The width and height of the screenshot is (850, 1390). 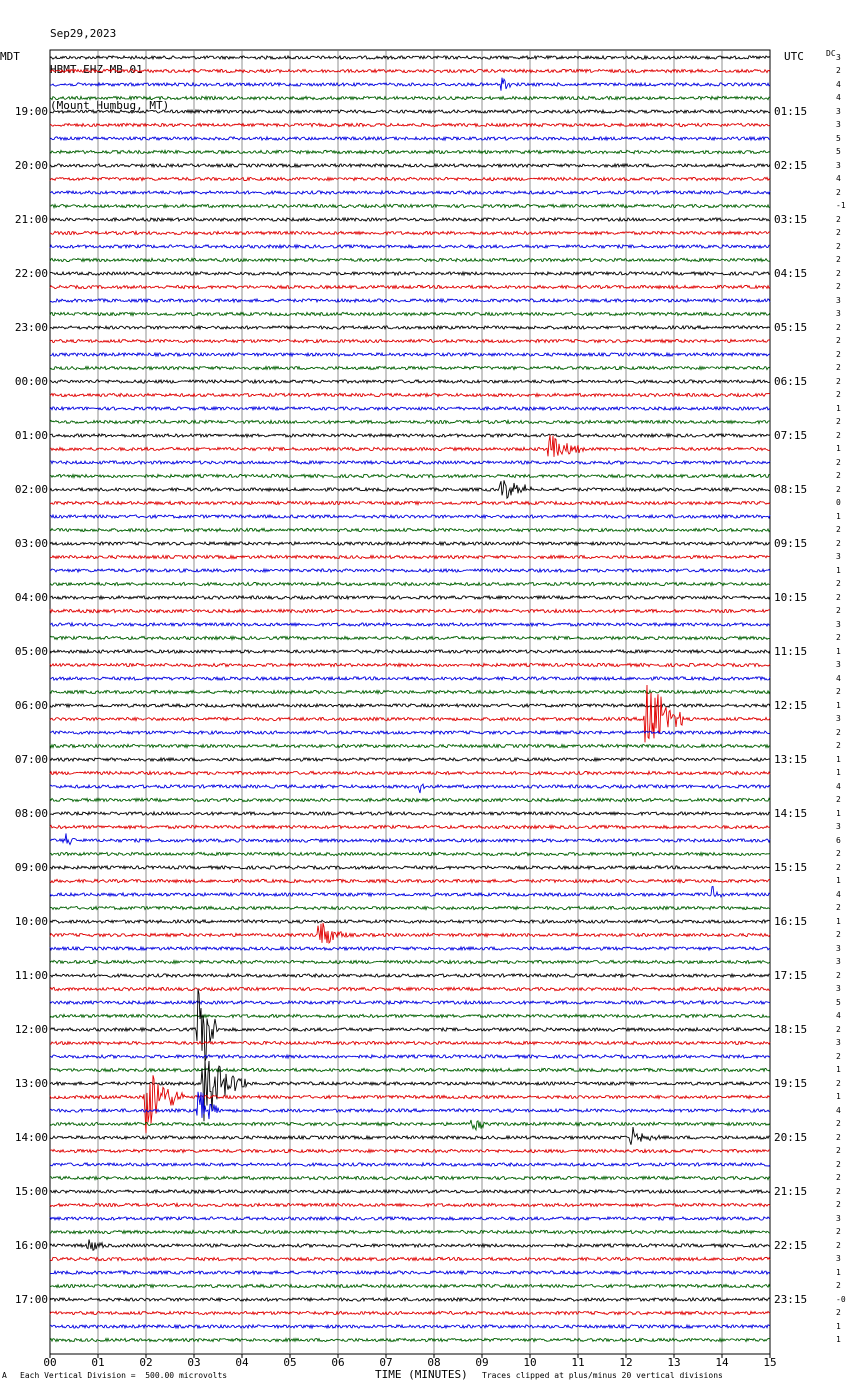 What do you see at coordinates (31, 1299) in the screenshot?
I see `left-hour-label: 17:00` at bounding box center [31, 1299].